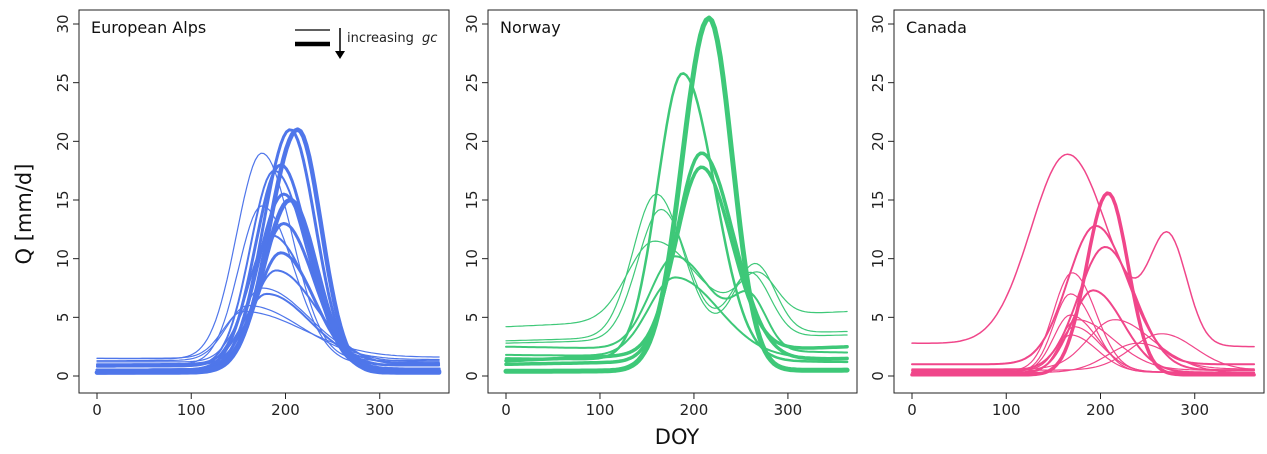 Image resolution: width=1267 pixels, height=454 pixels. Describe the element at coordinates (148, 27) in the screenshot. I see `panel-title-european-alps: European Alps` at that location.